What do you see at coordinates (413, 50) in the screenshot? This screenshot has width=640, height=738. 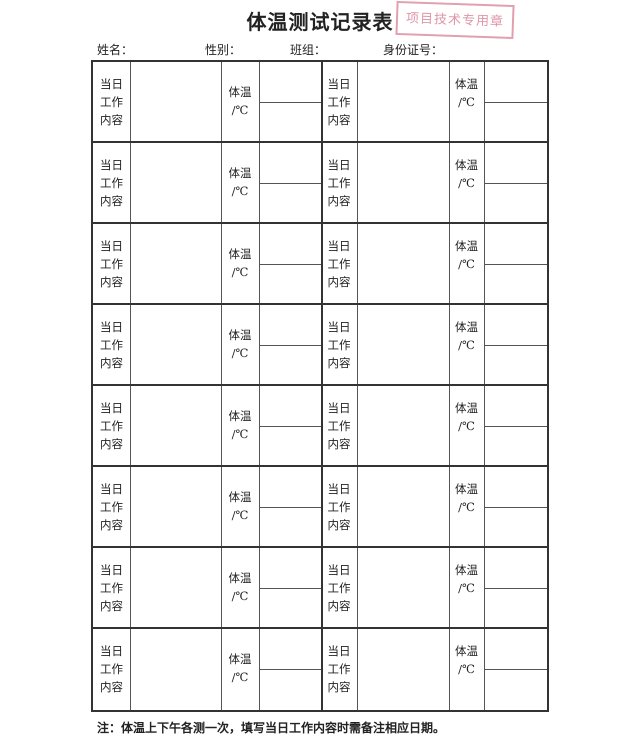 I see `id-number-field-label: 身份证号：` at bounding box center [413, 50].